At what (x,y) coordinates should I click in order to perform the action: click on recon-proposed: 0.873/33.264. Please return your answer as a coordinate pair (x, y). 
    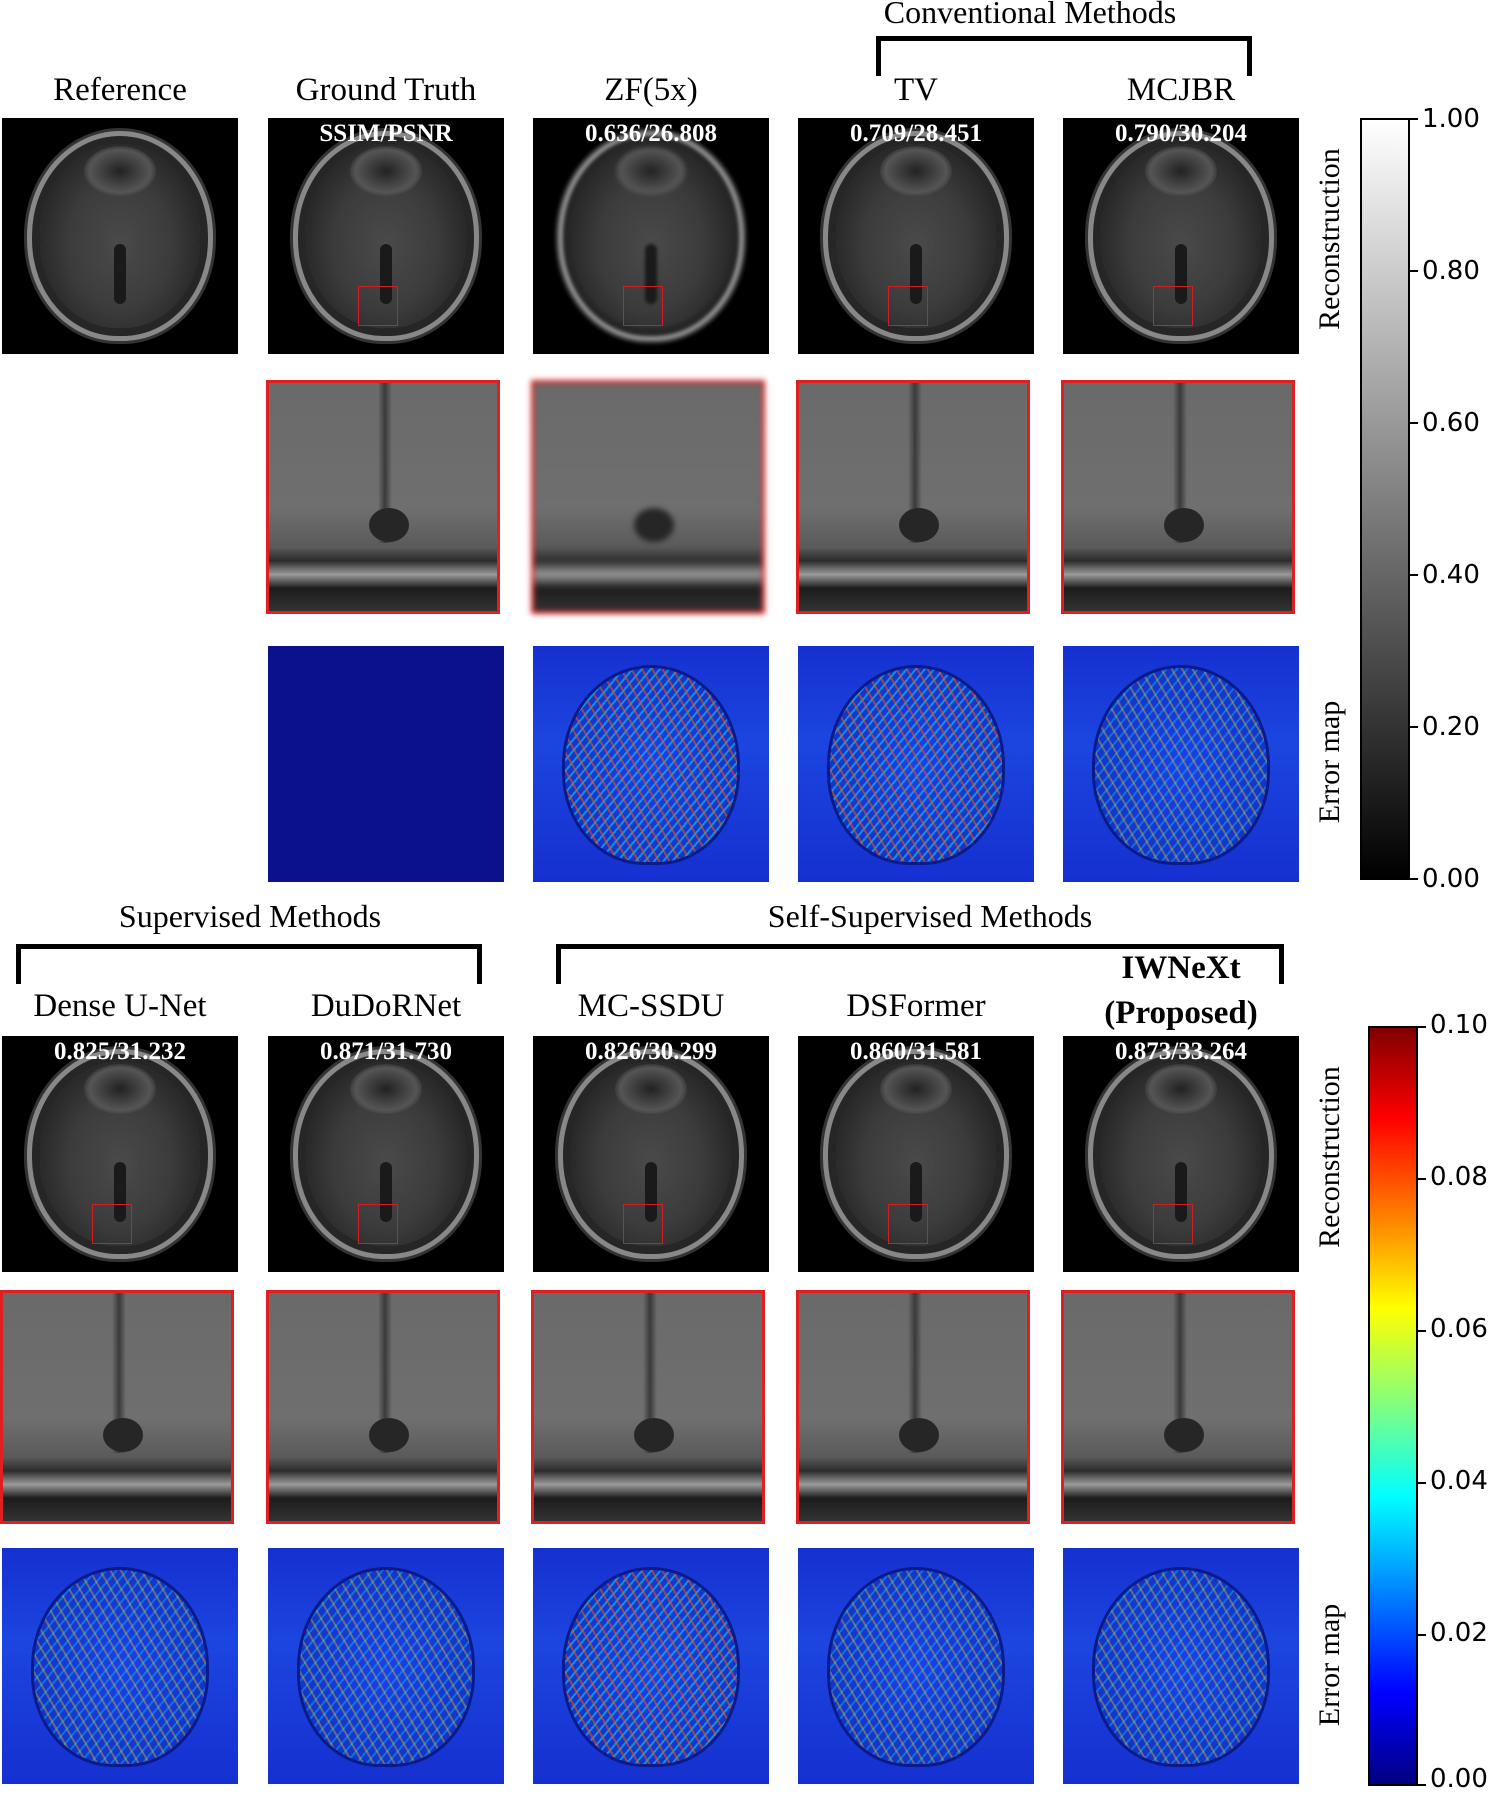
    Looking at the image, I should click on (1181, 1154).